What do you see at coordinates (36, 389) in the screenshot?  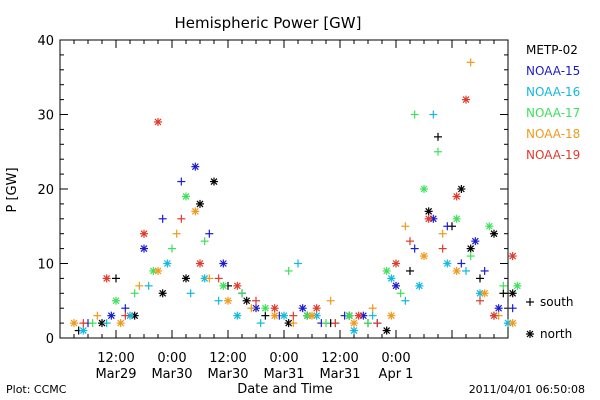 I see `footer-left: Plot: CCMC` at bounding box center [36, 389].